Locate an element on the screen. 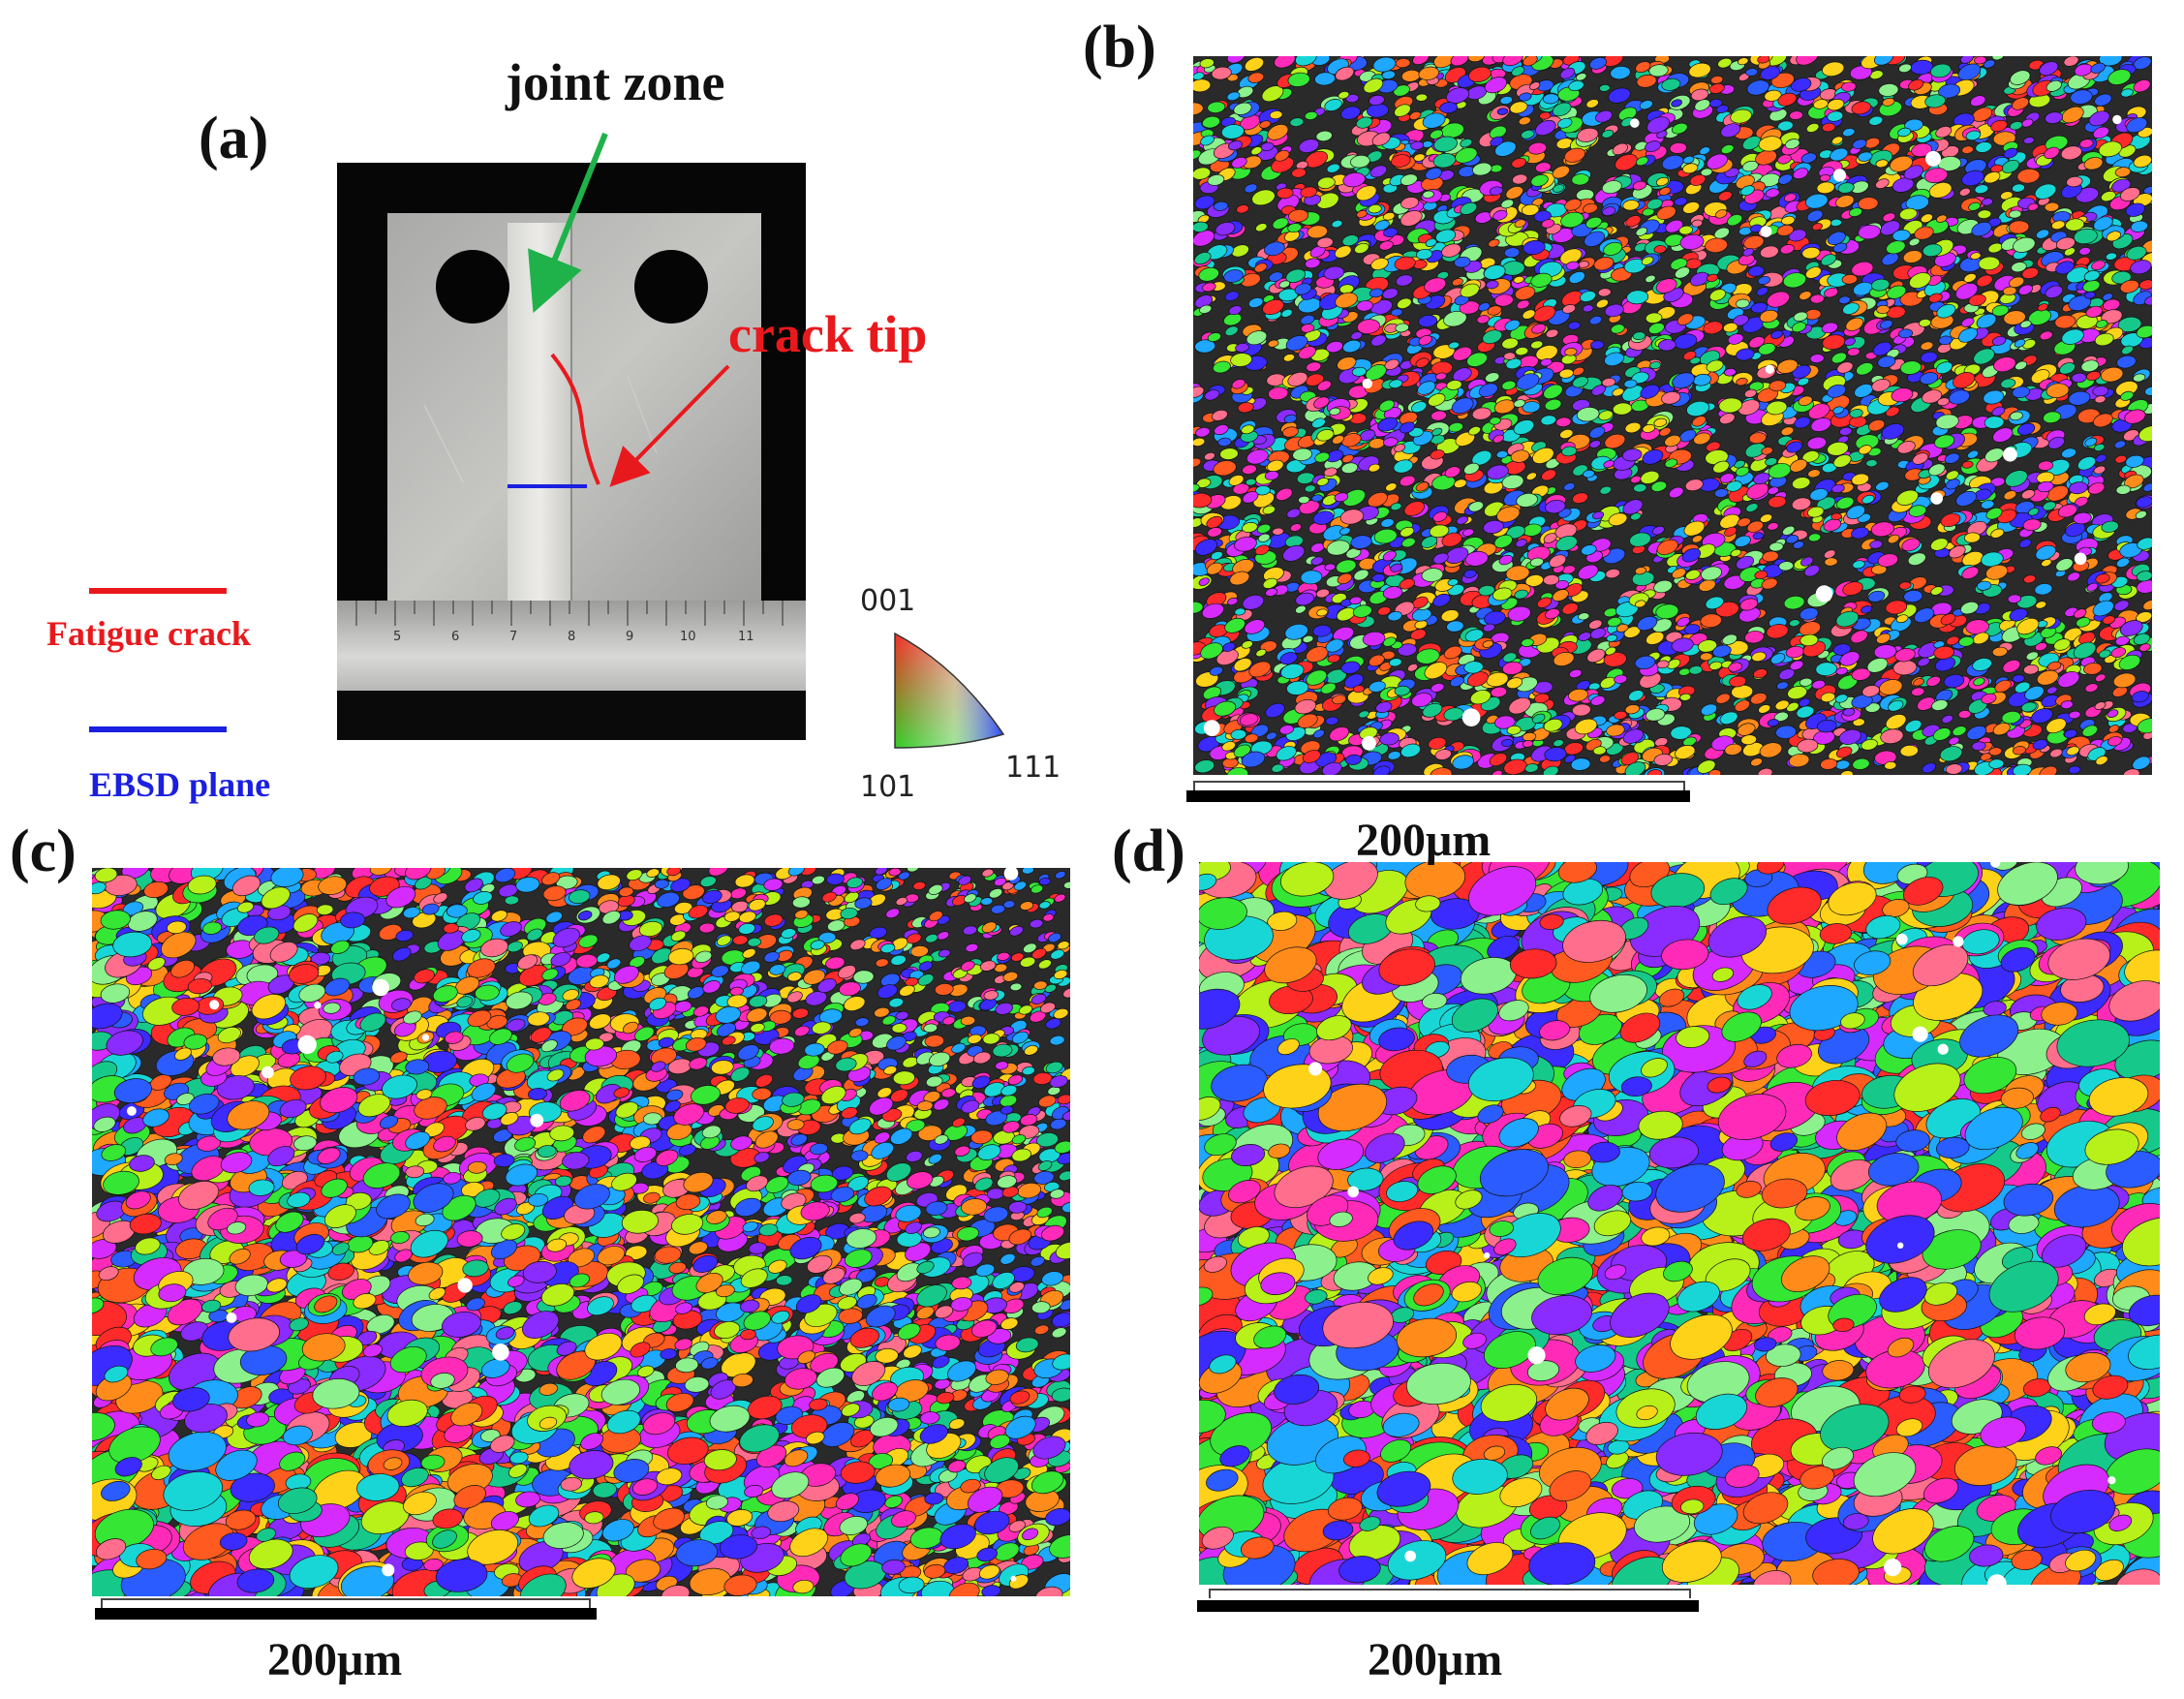  ruler-tick-label: 11 is located at coordinates (746, 637).